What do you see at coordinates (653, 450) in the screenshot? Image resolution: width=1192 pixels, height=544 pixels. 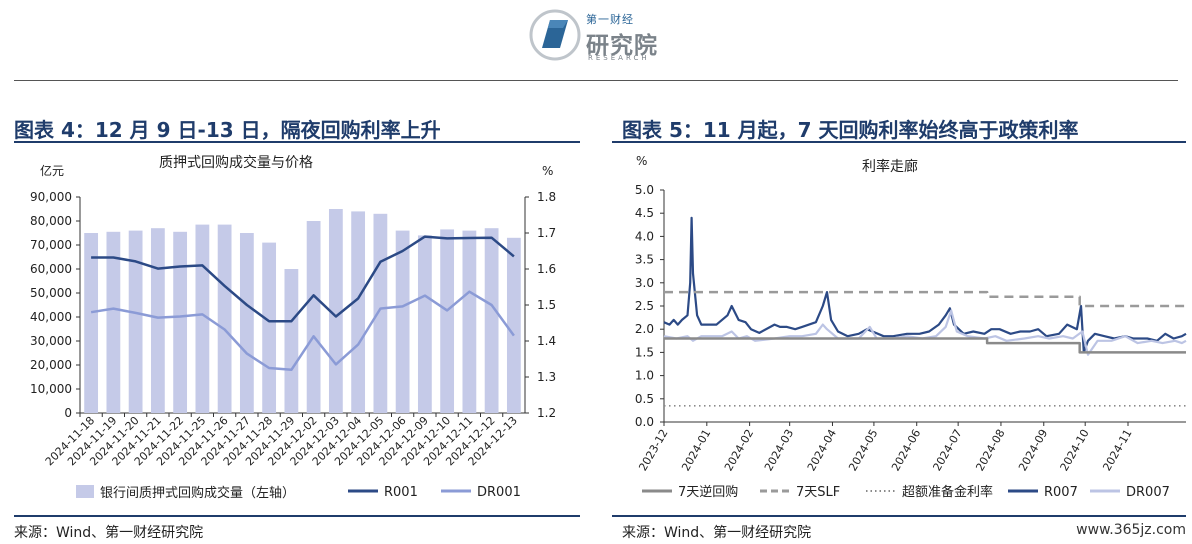 I see `x-tick-label: 2023-12` at bounding box center [653, 450].